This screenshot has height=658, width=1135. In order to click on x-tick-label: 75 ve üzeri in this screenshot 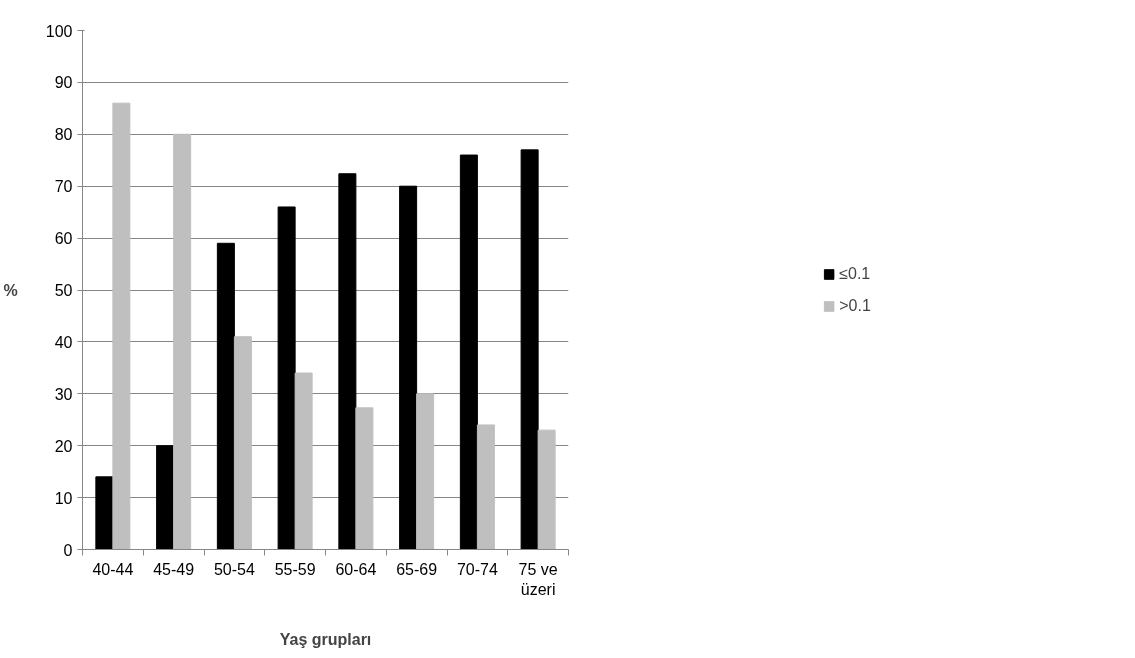, I will do `click(538, 579)`.